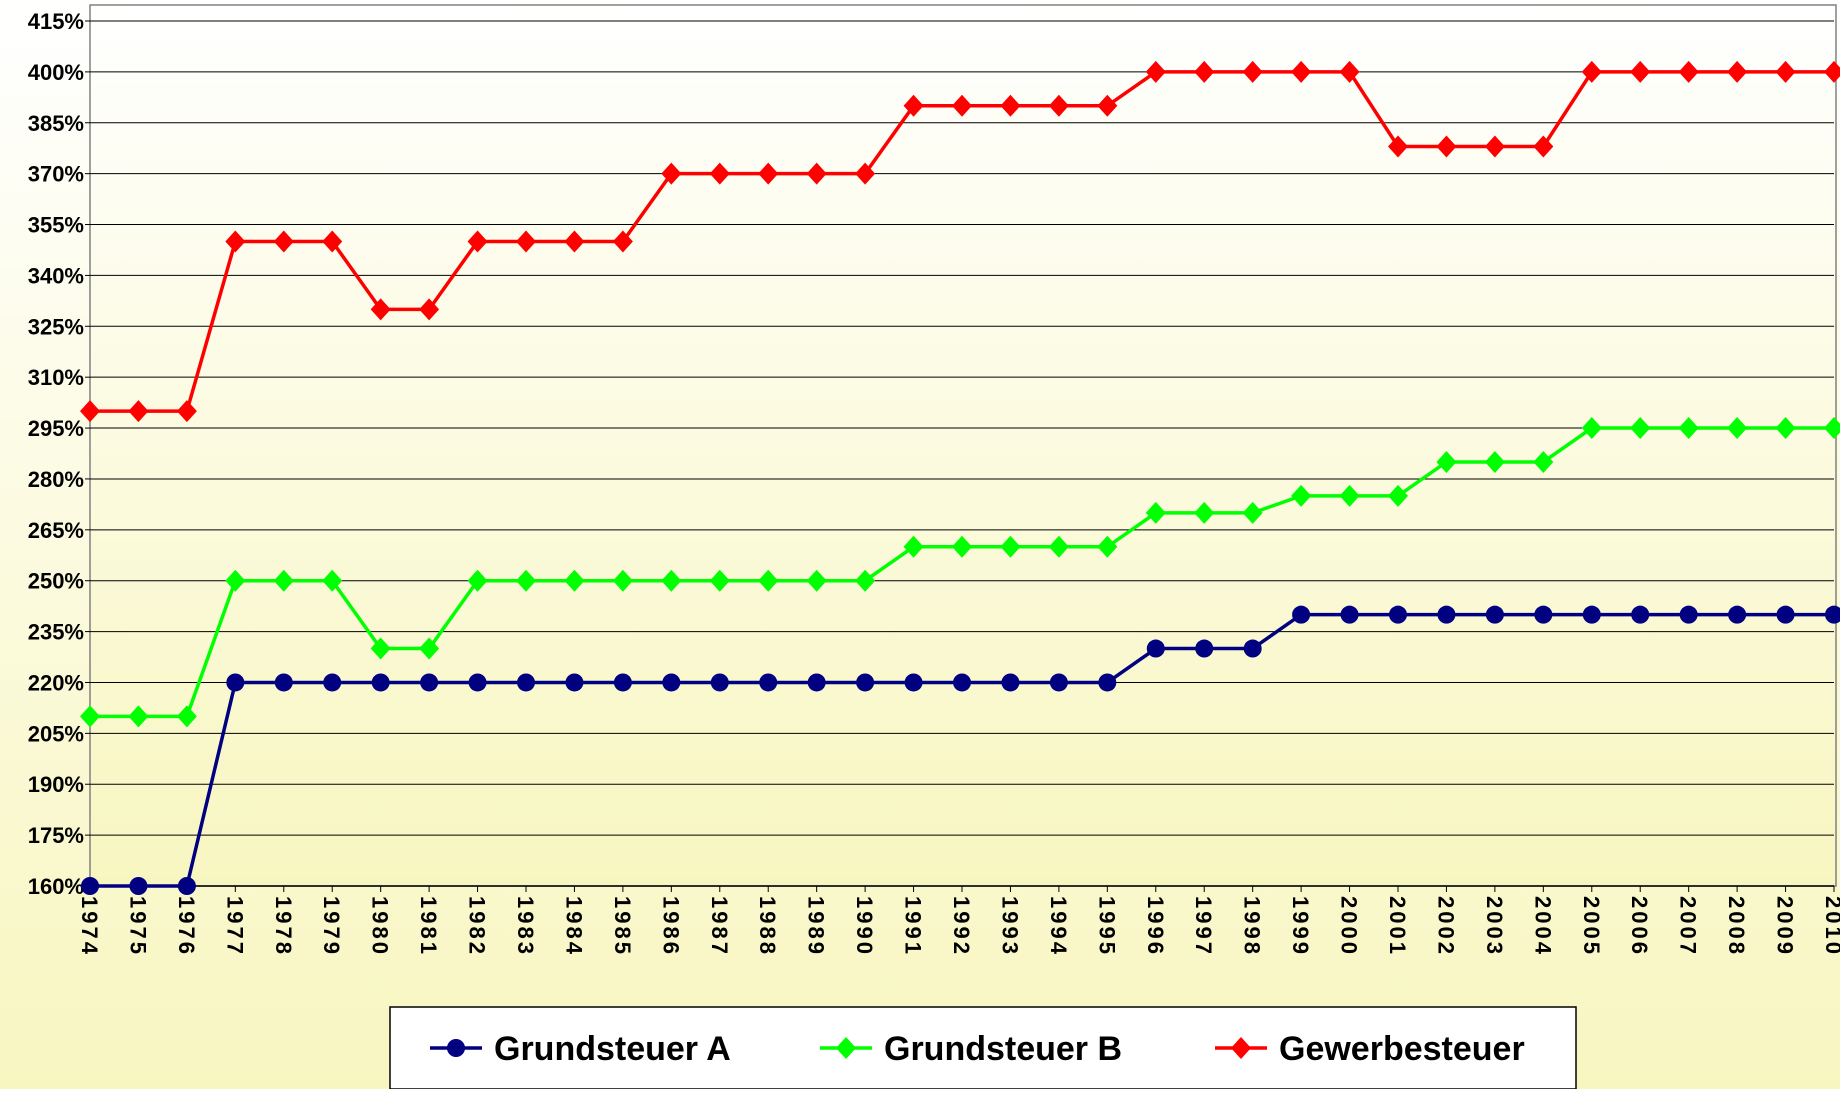 The image size is (1840, 1094). I want to click on x-tick-label: 1983, so click(525, 926).